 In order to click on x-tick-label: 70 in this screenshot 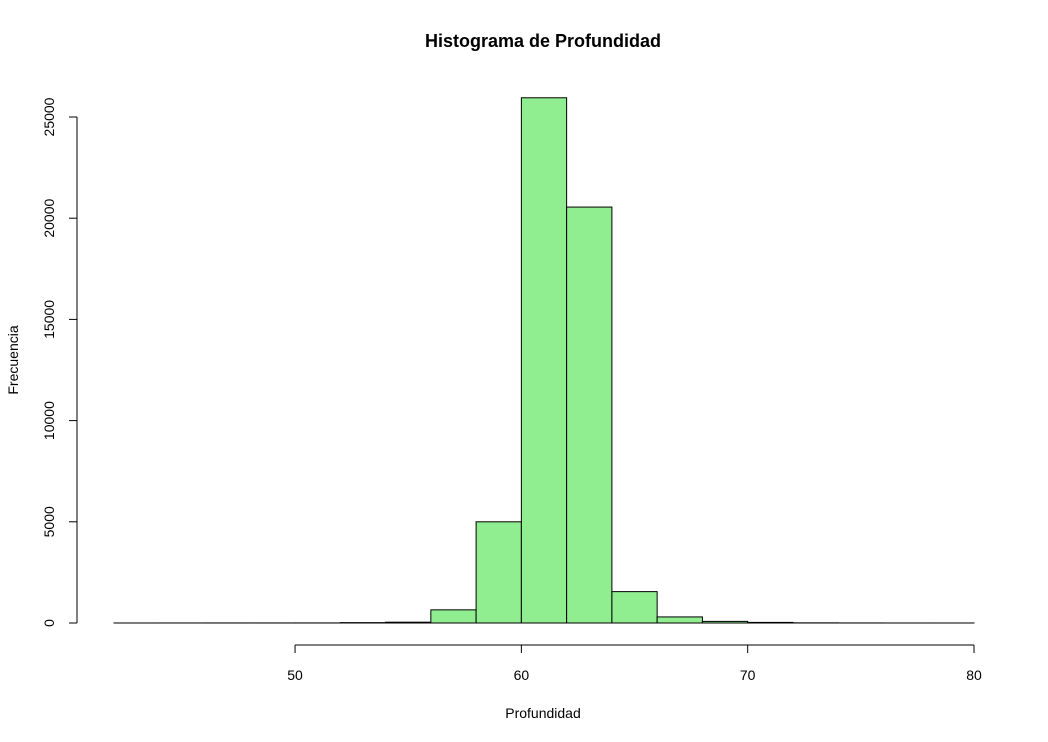, I will do `click(748, 675)`.